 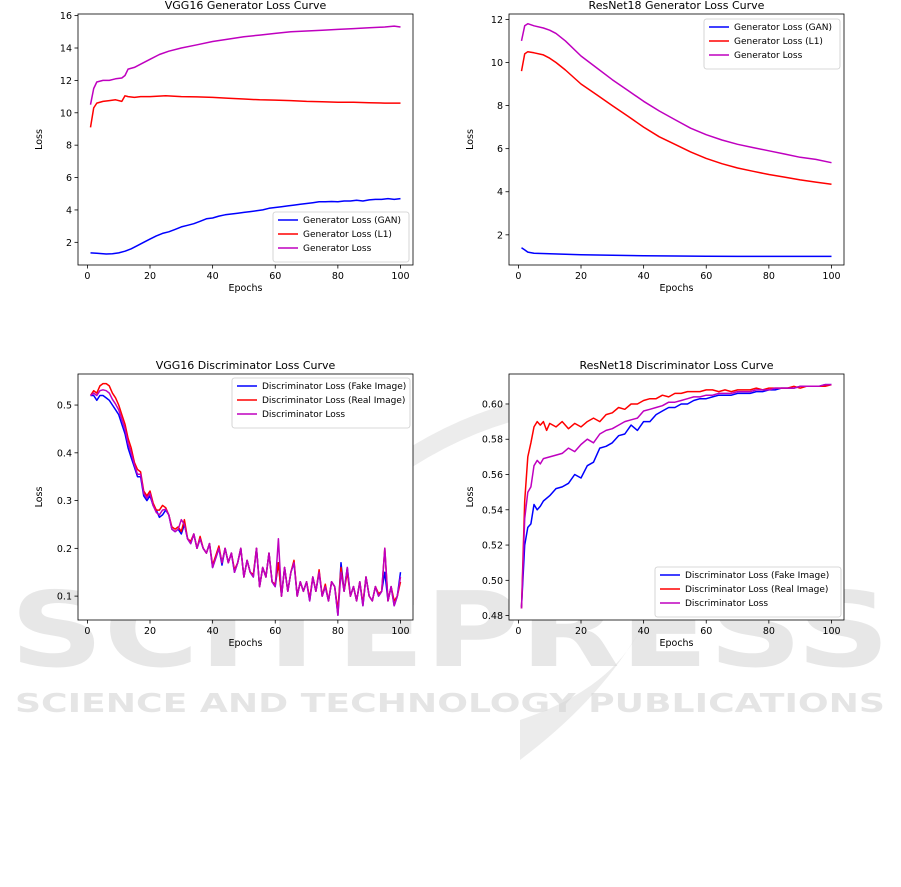 I want to click on y-tick-label: 16, so click(x=66, y=16).